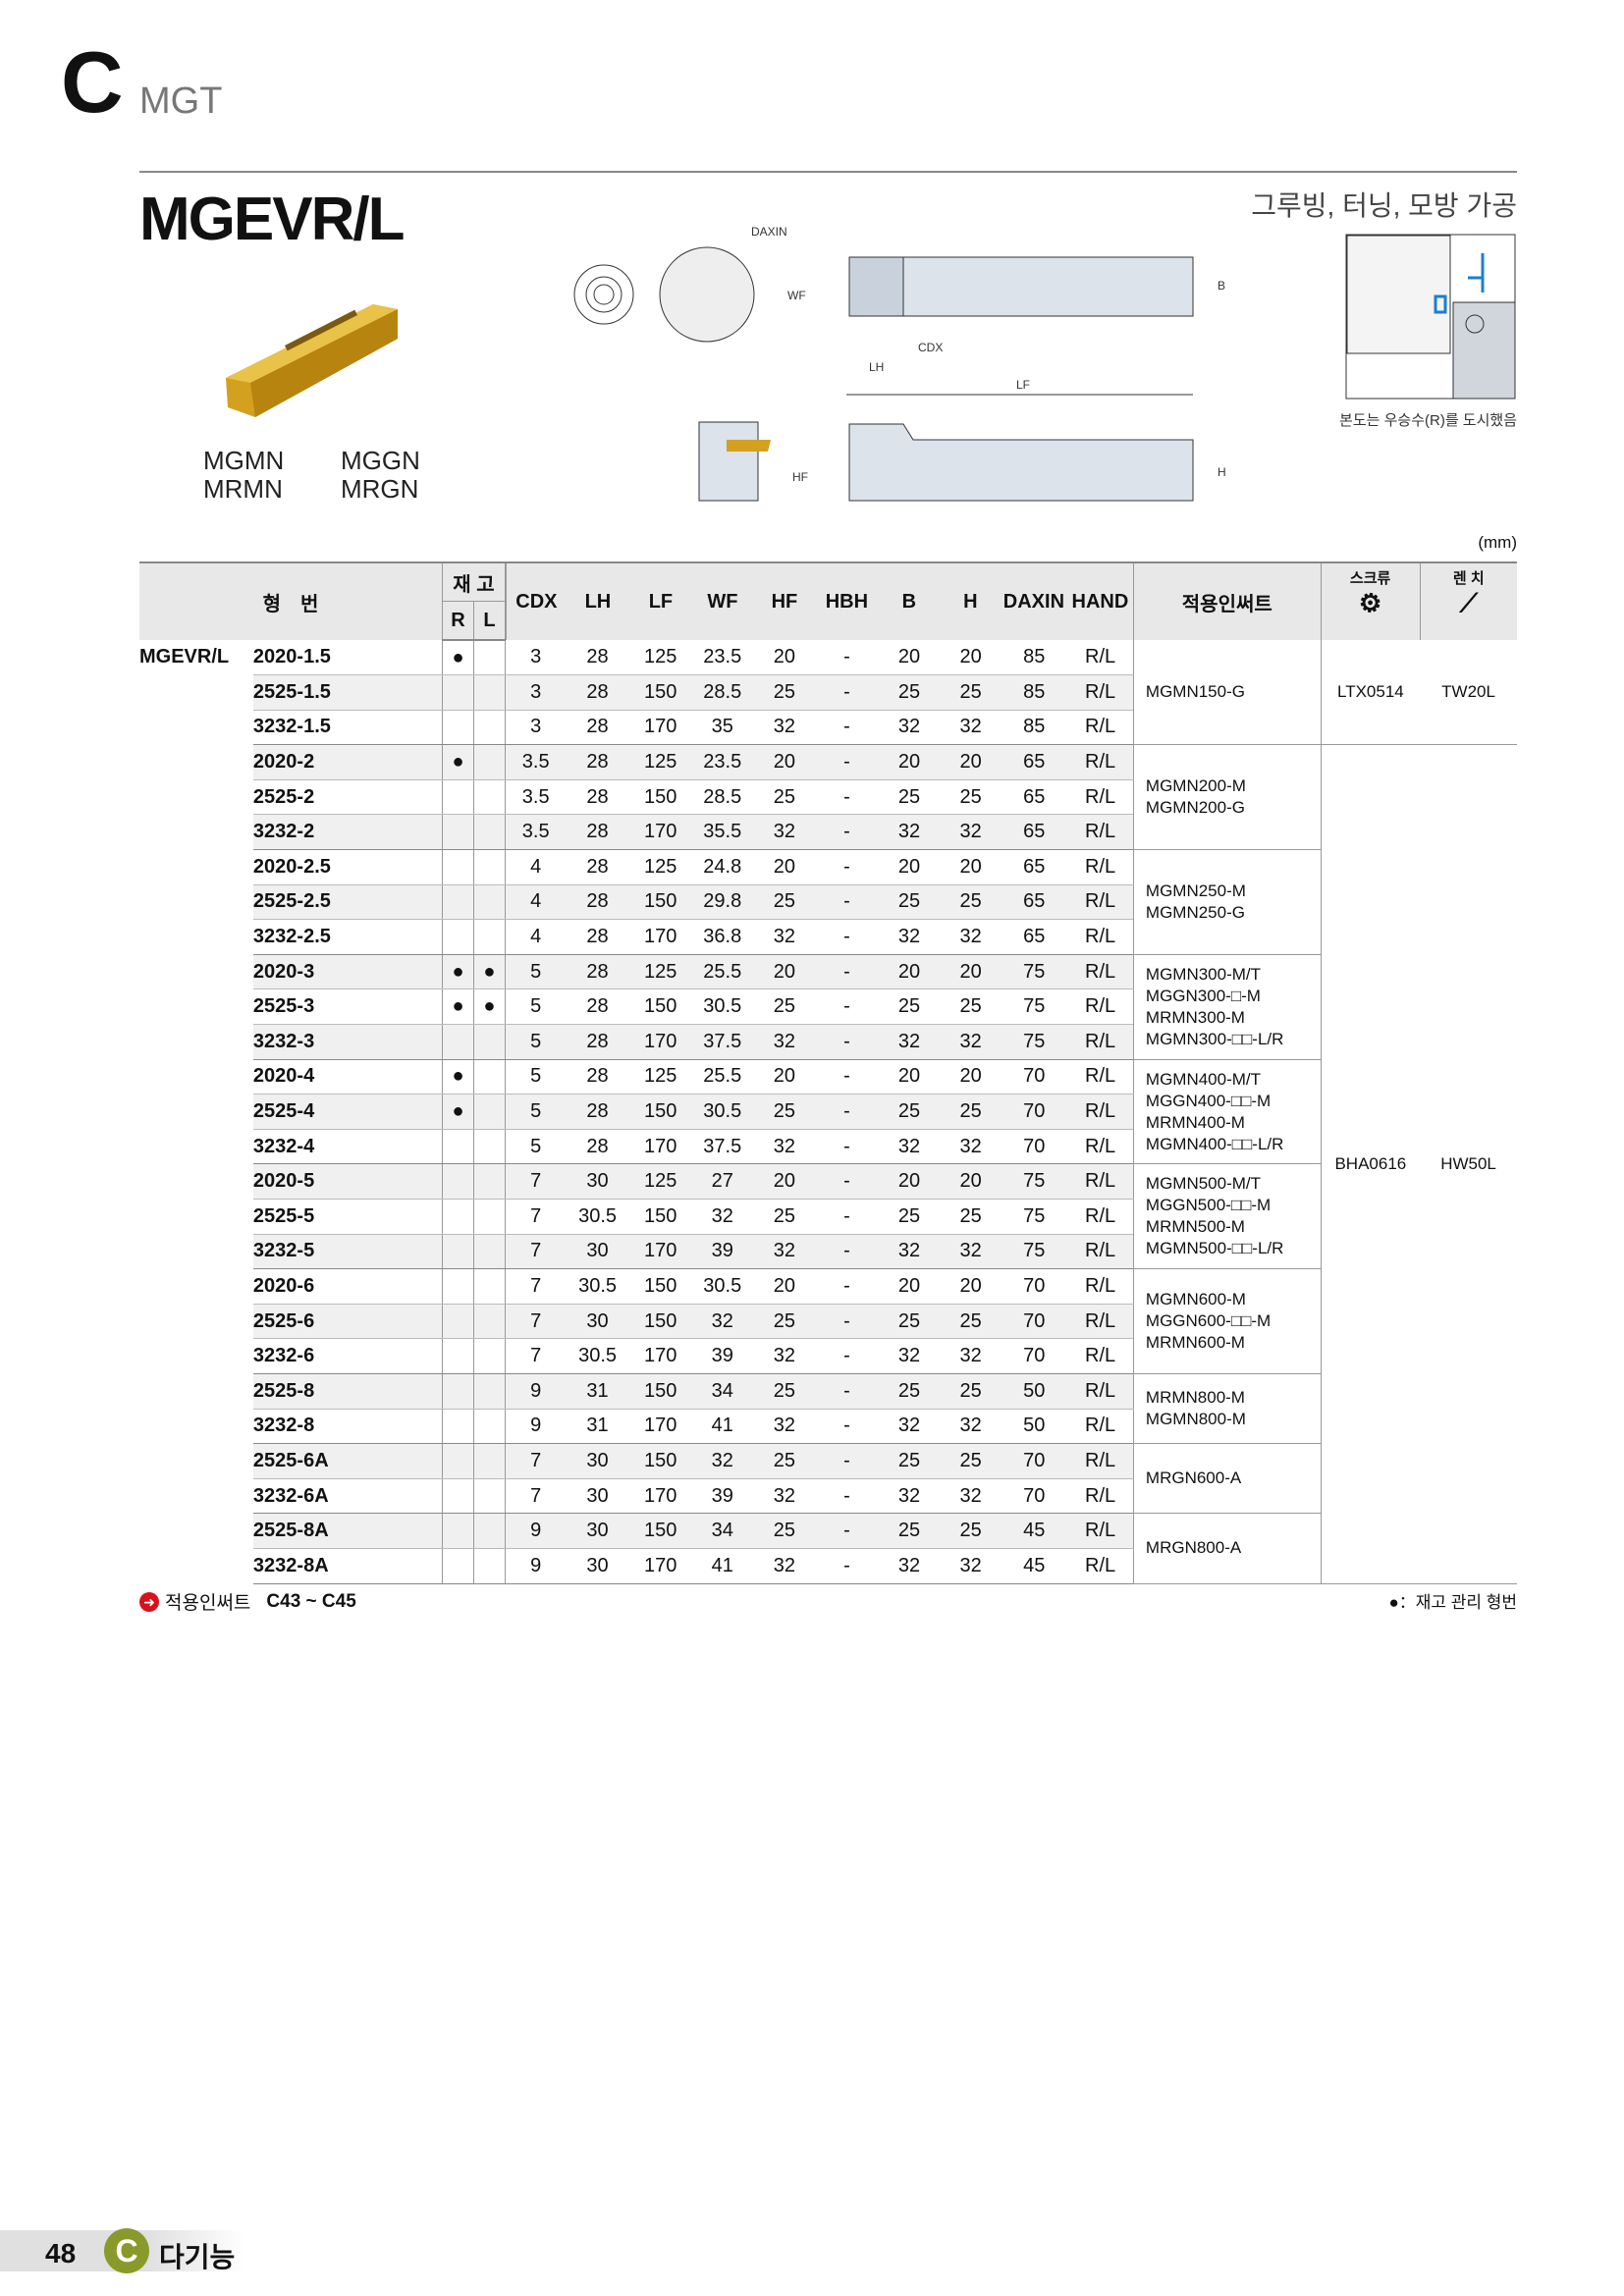 The image size is (1624, 2296). Describe the element at coordinates (347, 1252) in the screenshot. I see `model-code: 3232-5` at that location.